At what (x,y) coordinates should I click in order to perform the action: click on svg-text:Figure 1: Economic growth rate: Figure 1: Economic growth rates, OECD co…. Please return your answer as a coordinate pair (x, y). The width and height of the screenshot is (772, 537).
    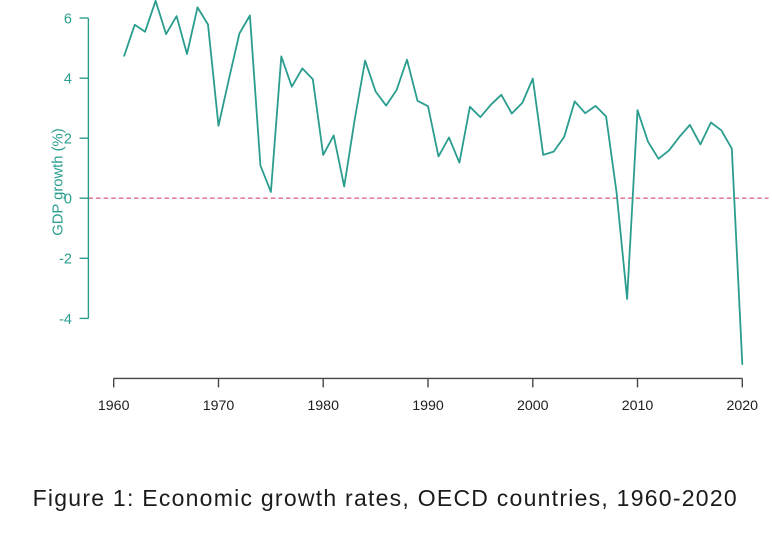
    Looking at the image, I should click on (385, 498).